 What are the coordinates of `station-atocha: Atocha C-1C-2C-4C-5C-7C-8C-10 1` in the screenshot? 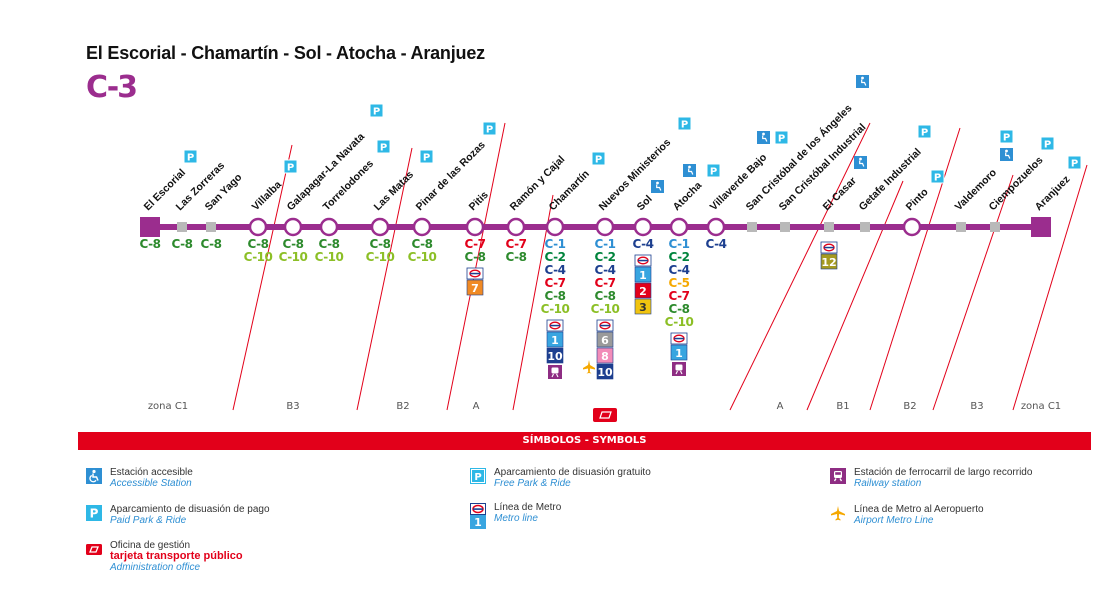 It's located at (685, 277).